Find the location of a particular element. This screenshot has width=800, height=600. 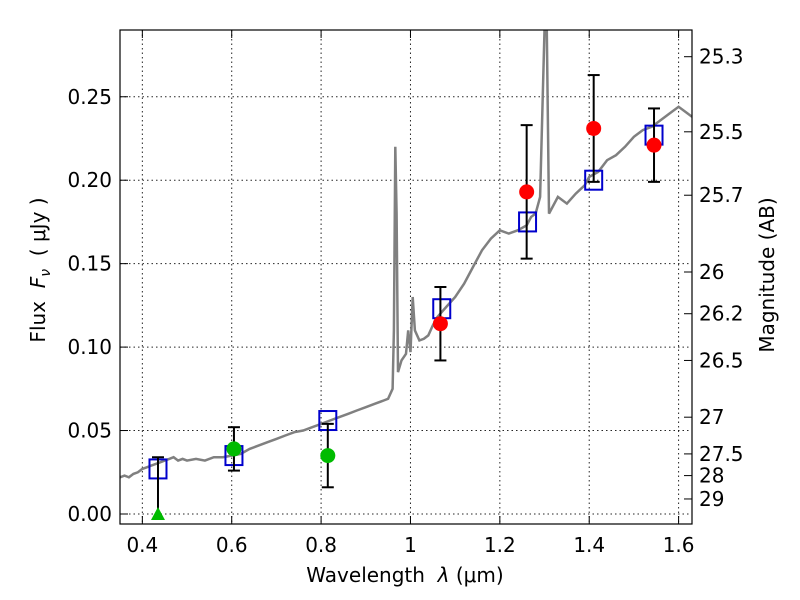

x-axis-title: Wavelength λ (μm) is located at coordinates (404, 575).